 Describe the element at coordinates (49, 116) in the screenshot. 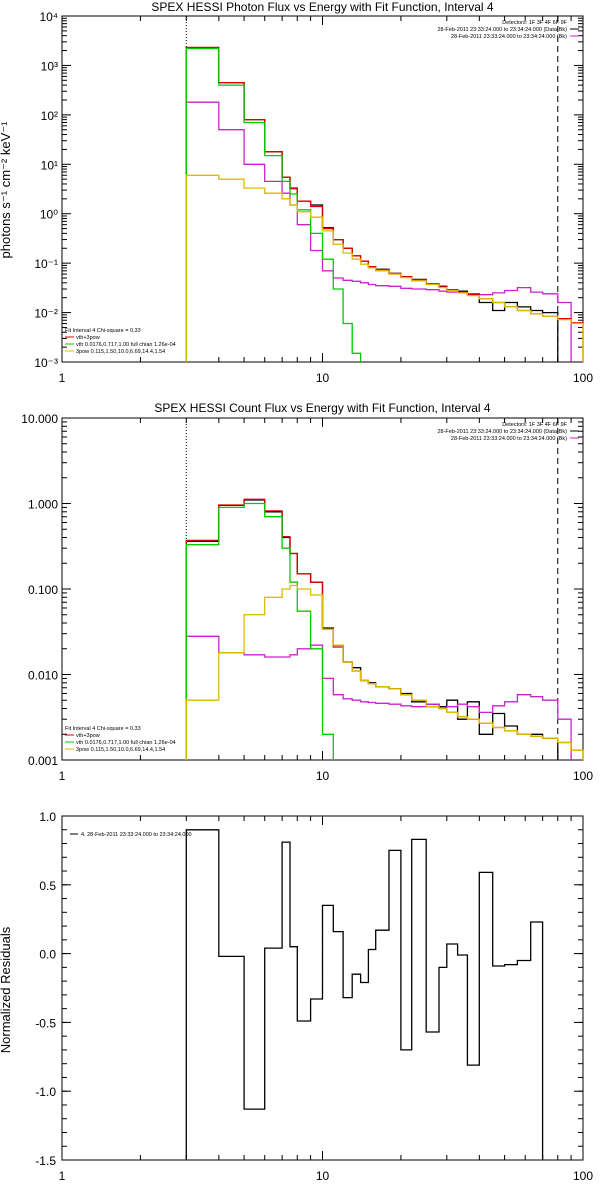

I see `y-tick-label: 10²` at that location.